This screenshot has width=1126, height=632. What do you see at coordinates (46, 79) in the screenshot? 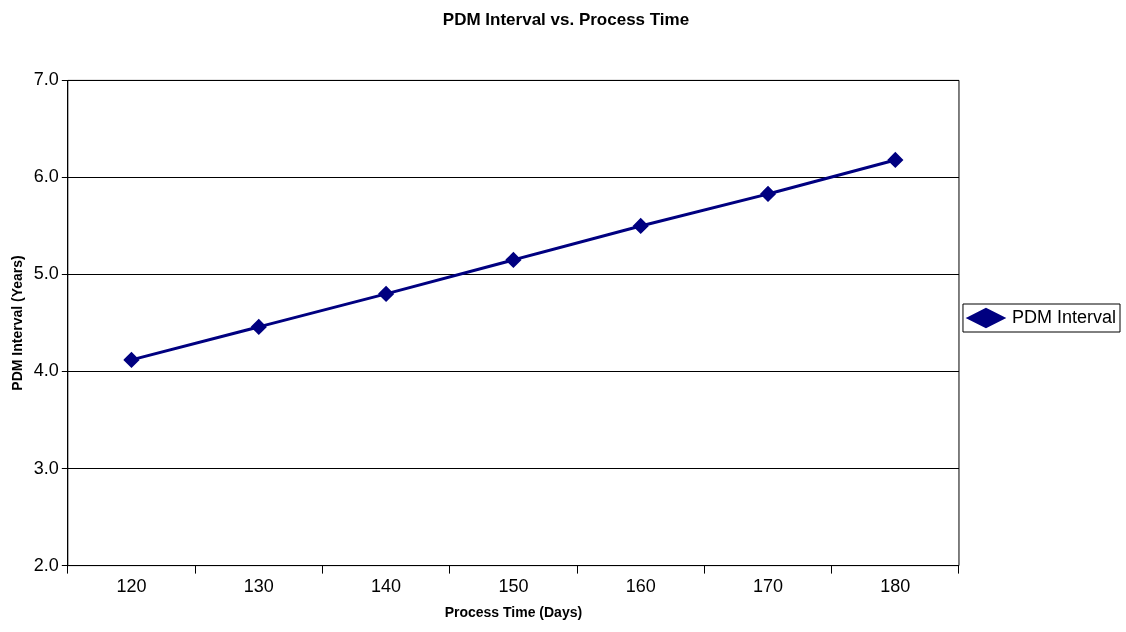
I see `y-tick-label: 7.0` at bounding box center [46, 79].